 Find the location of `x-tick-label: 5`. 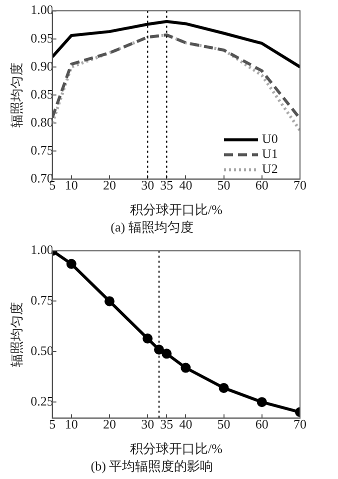

x-tick-label: 5 is located at coordinates (52, 424).